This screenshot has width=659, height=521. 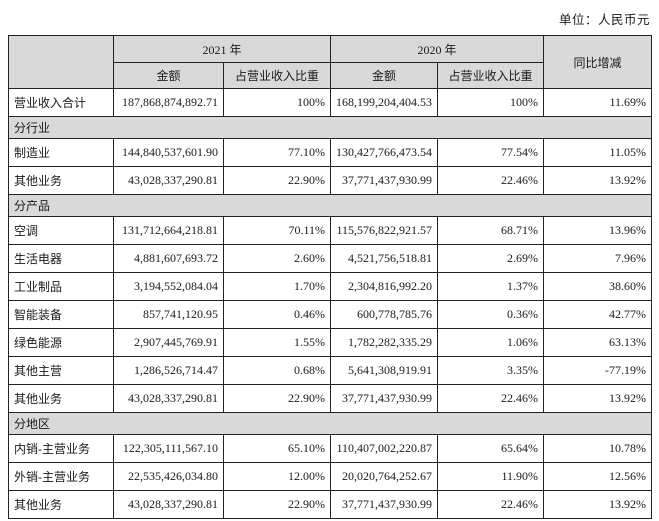 I want to click on amount-2020-cell: 110,407,002,220.87, so click(x=384, y=448).